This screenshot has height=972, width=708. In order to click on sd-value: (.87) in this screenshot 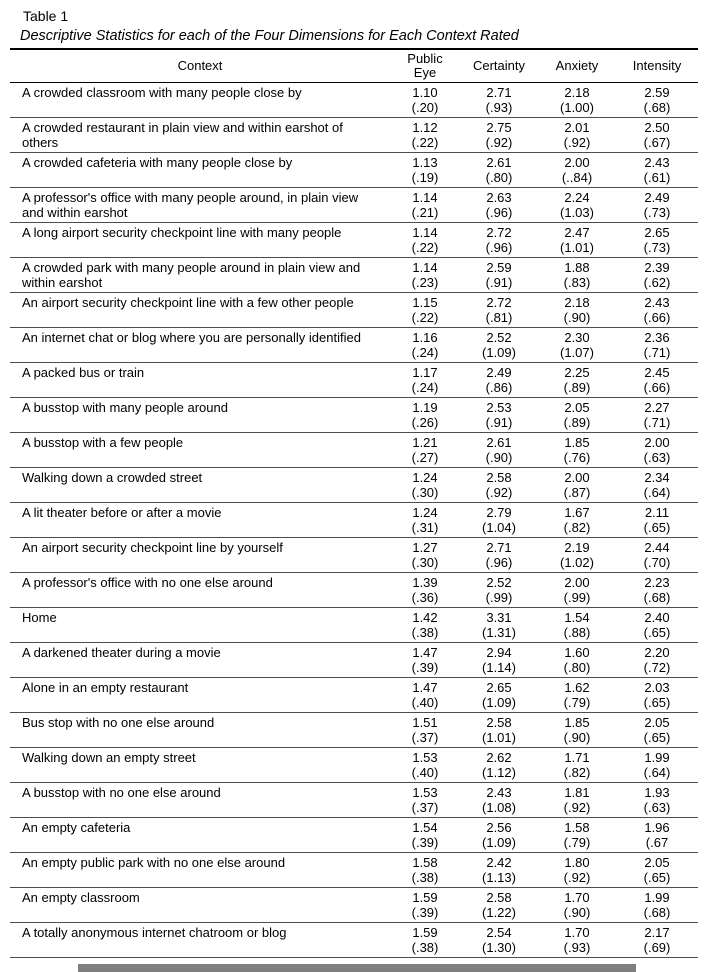, I will do `click(577, 492)`.